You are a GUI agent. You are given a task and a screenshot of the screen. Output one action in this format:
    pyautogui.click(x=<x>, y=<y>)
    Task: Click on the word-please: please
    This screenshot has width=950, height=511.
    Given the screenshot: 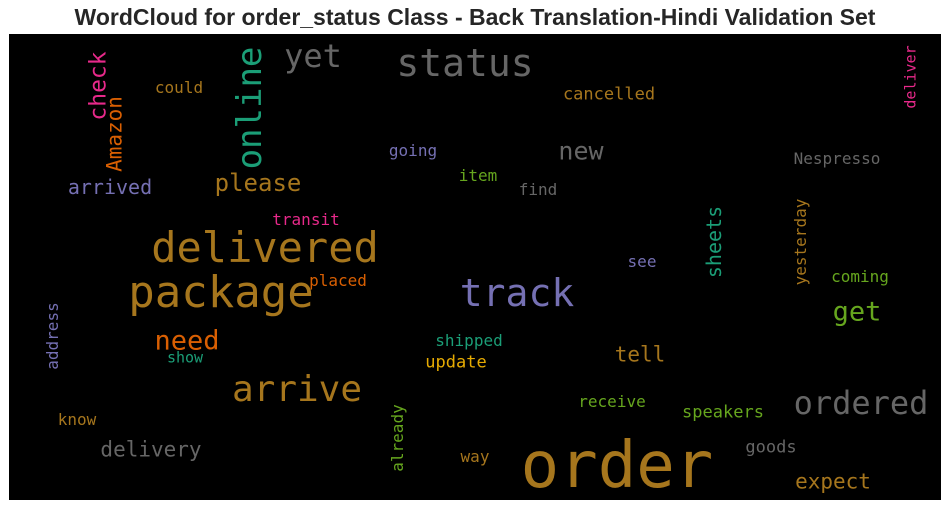 What is the action you would take?
    pyautogui.click(x=258, y=183)
    